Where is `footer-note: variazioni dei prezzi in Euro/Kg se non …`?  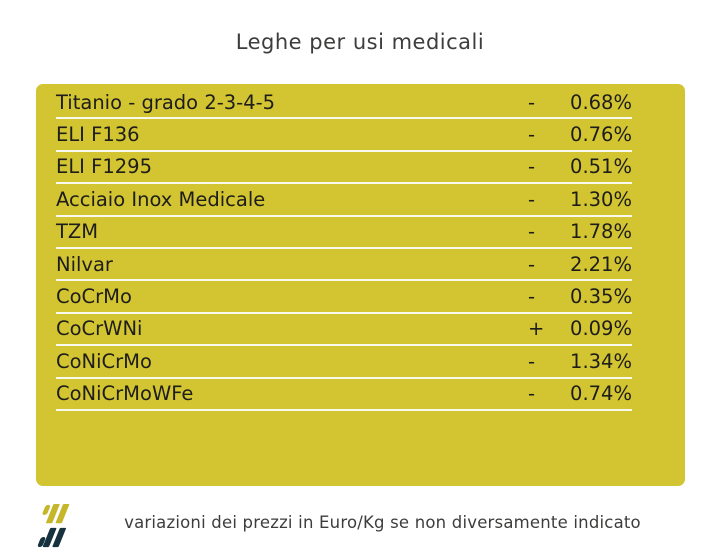 footer-note: variazioni dei prezzi in Euro/Kg se non … is located at coordinates (382, 522).